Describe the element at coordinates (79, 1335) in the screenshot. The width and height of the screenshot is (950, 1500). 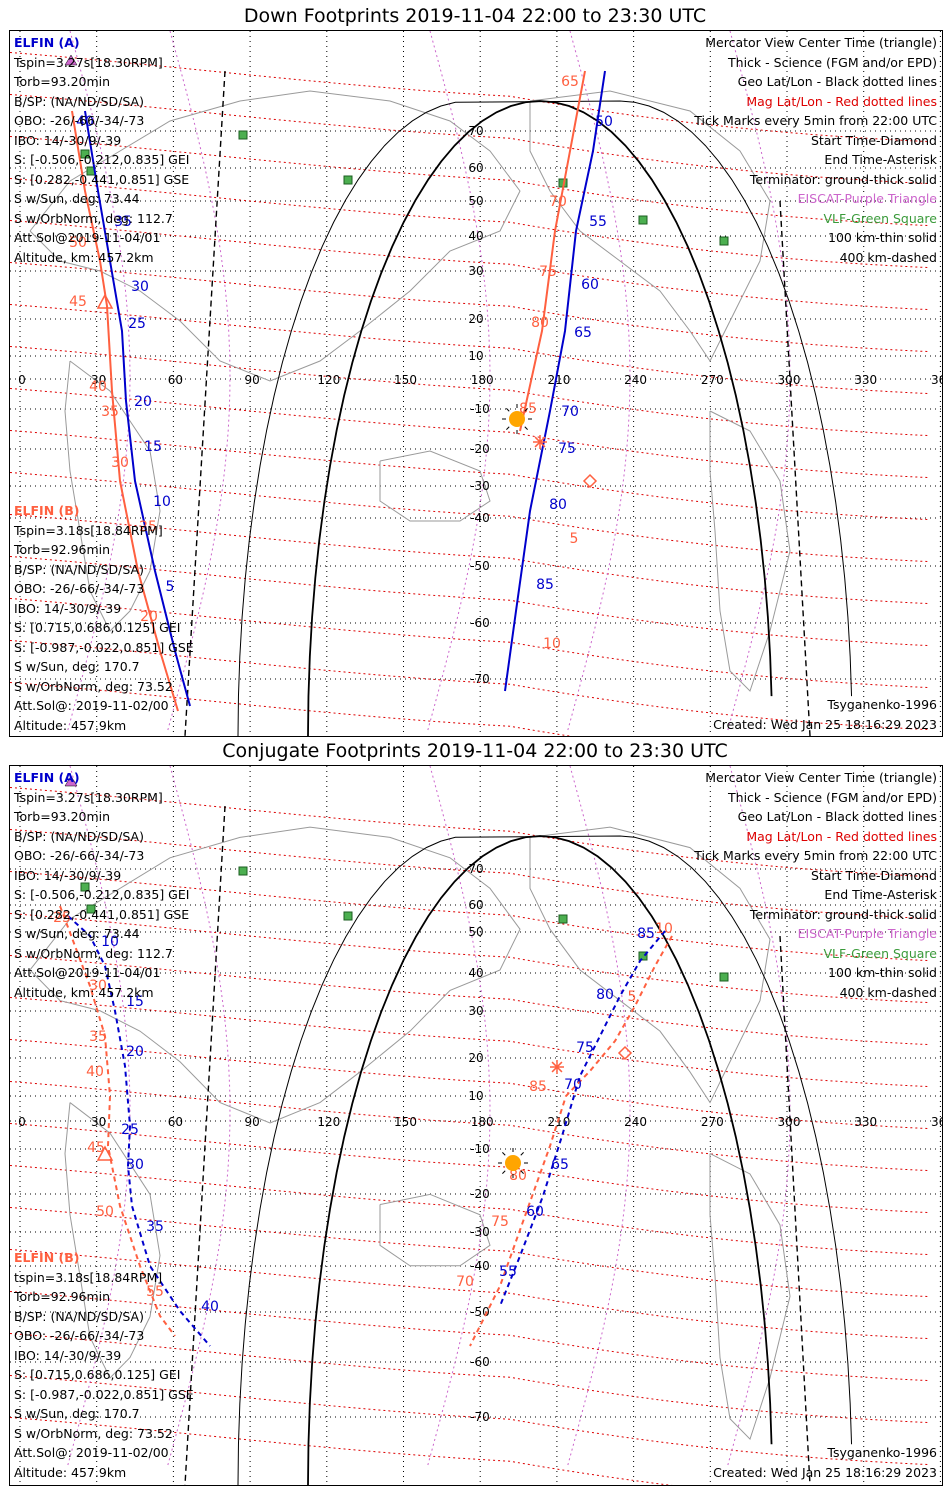
I see `elfin-b-line: OBO: -26/-66/-34/-73` at that location.